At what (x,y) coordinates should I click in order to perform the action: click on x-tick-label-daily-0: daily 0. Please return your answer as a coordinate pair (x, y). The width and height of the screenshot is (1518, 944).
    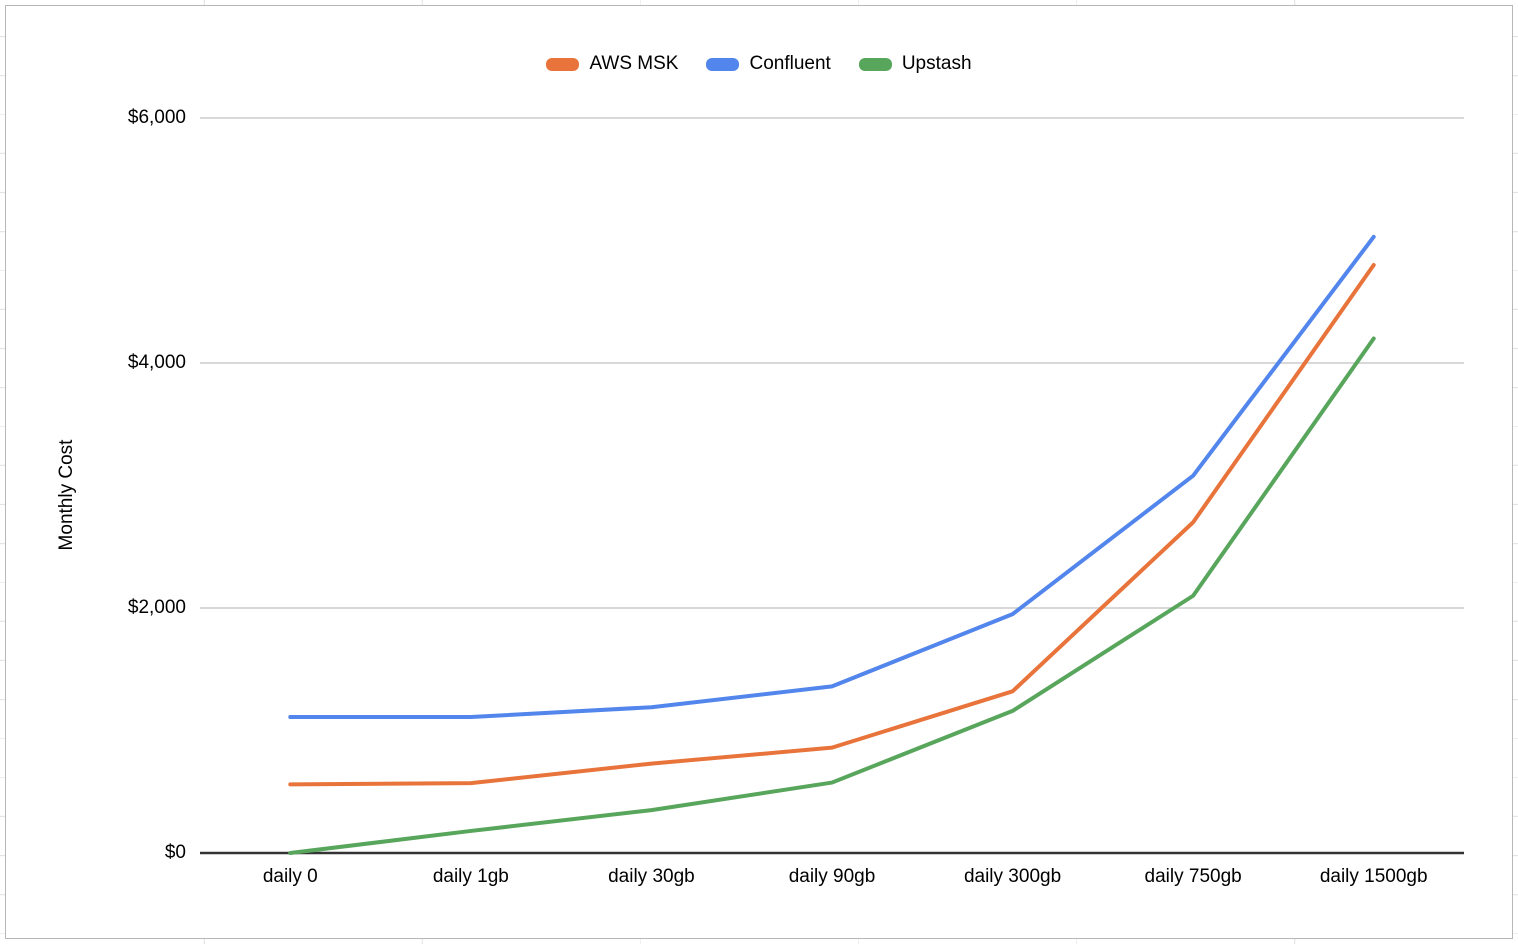
    Looking at the image, I should click on (290, 876).